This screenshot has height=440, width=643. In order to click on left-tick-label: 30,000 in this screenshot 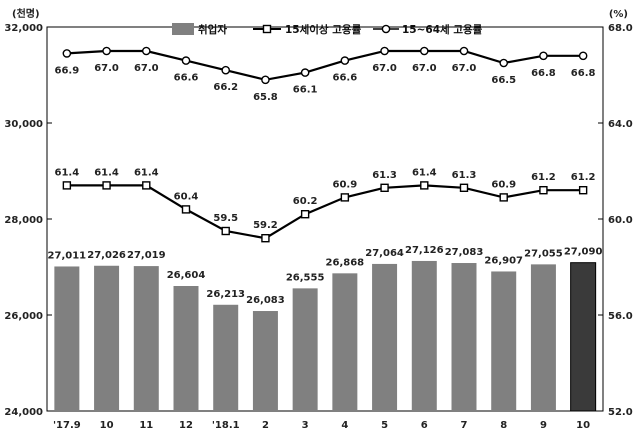, I will do `click(23, 124)`.